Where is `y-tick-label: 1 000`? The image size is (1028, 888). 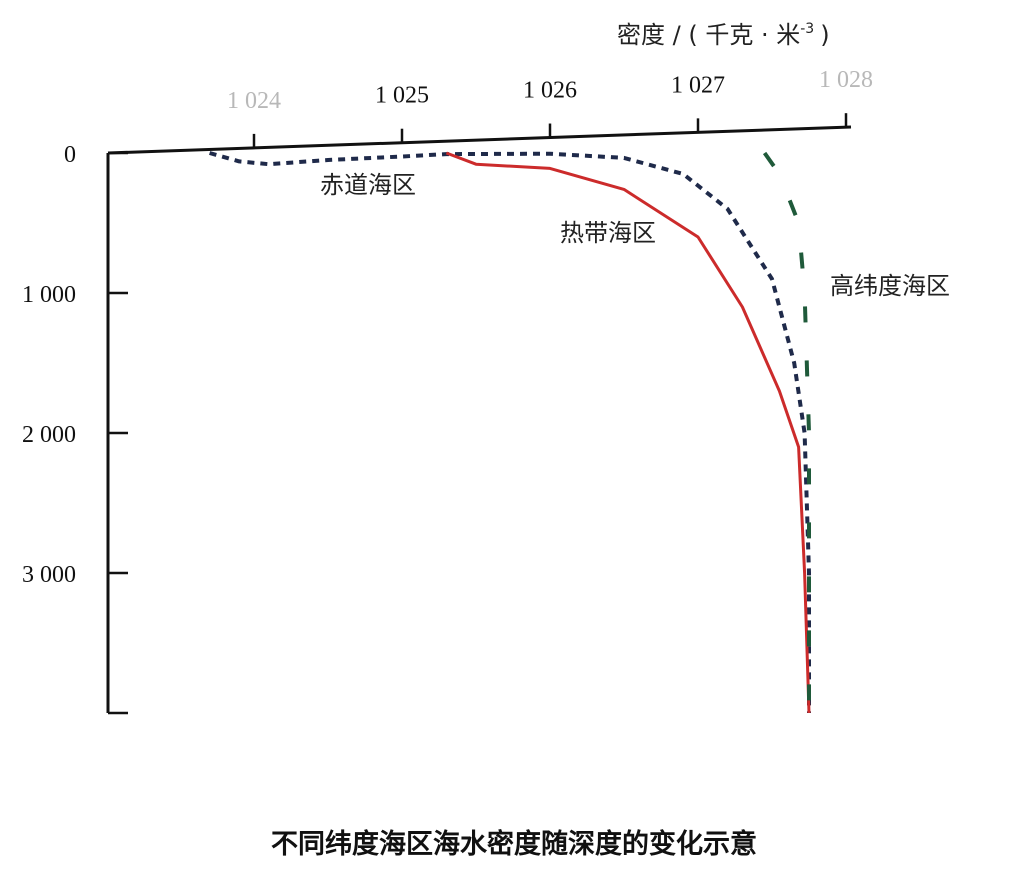
y-tick-label: 1 000 is located at coordinates (49, 295).